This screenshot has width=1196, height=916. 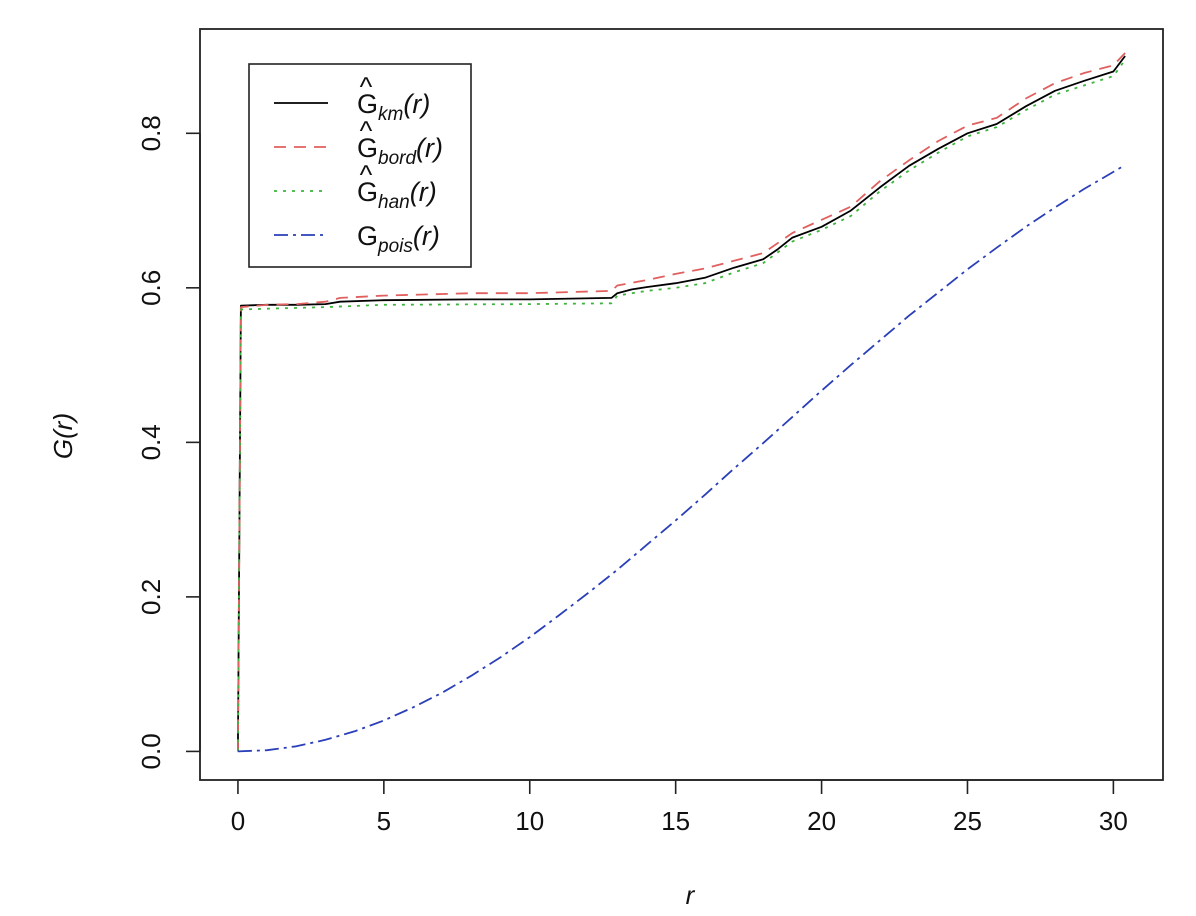 I want to click on legend-label-han: Ghan(r), so click(x=397, y=195).